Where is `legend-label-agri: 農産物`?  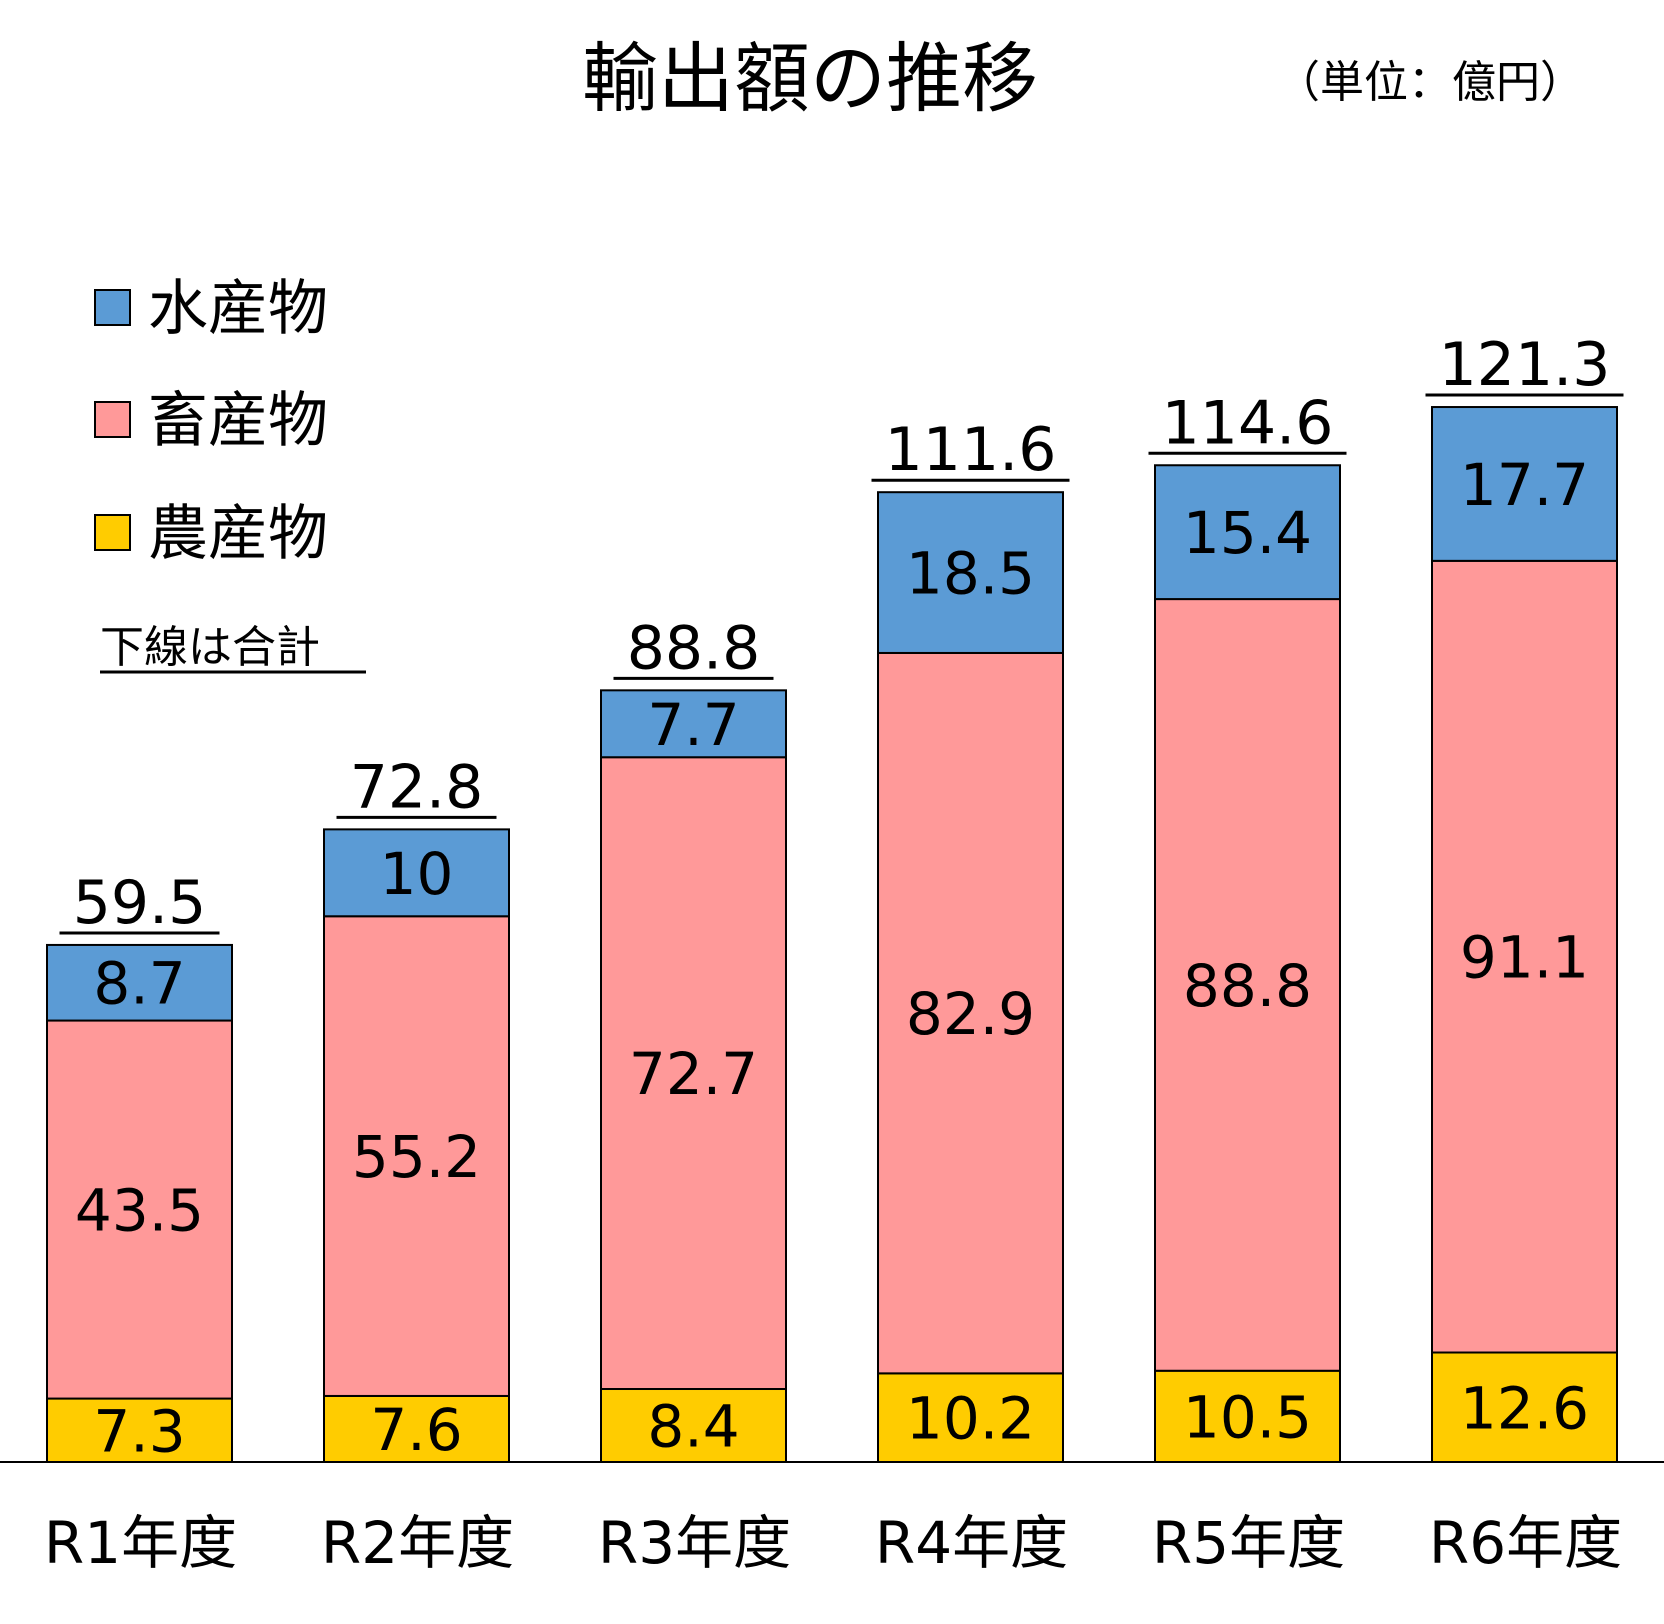 legend-label-agri: 農産物 is located at coordinates (238, 534).